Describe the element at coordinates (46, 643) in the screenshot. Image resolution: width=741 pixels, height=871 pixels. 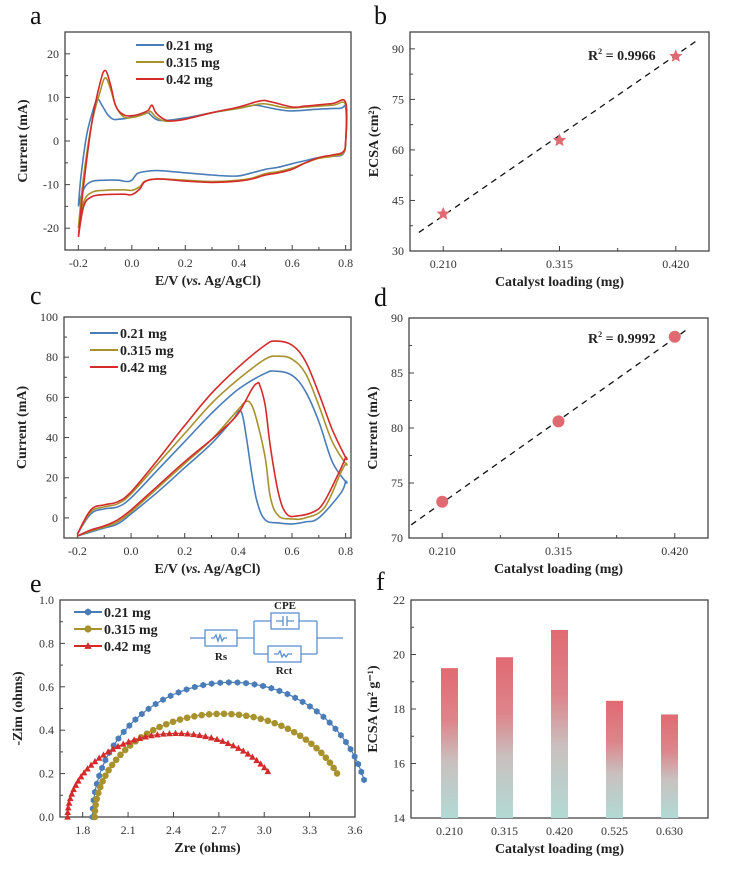
I see `y-tick-label: 0.8` at that location.